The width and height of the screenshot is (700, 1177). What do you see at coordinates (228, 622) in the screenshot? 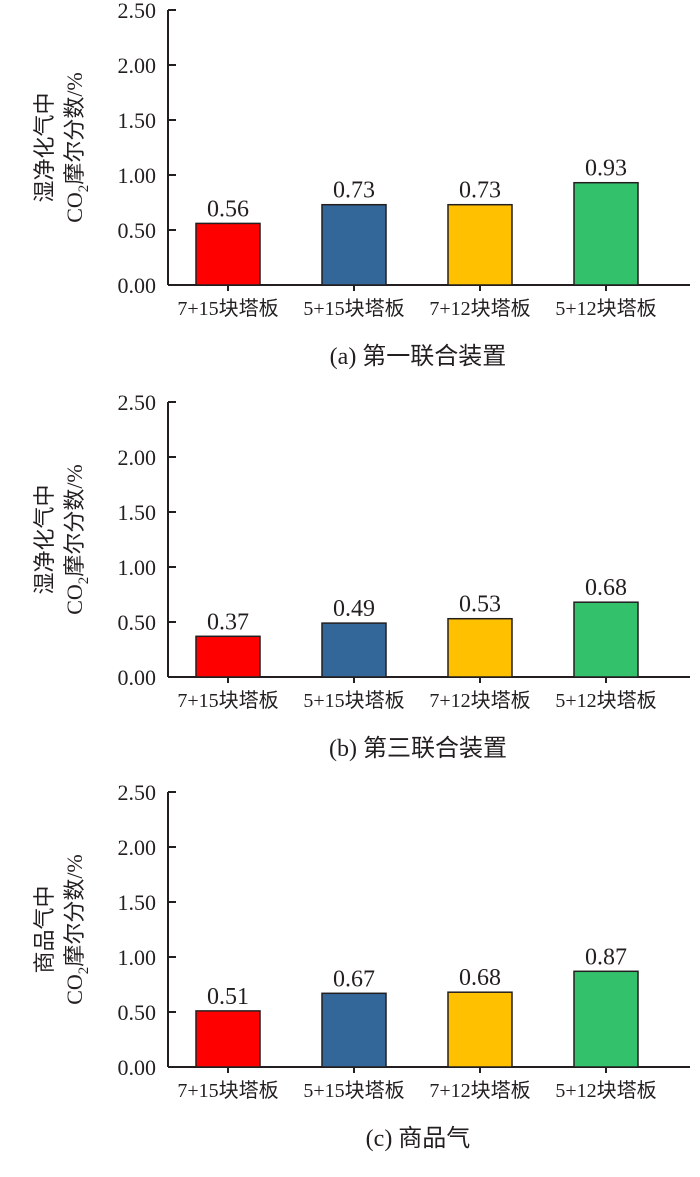
I see `data-label: 0.37` at bounding box center [228, 622].